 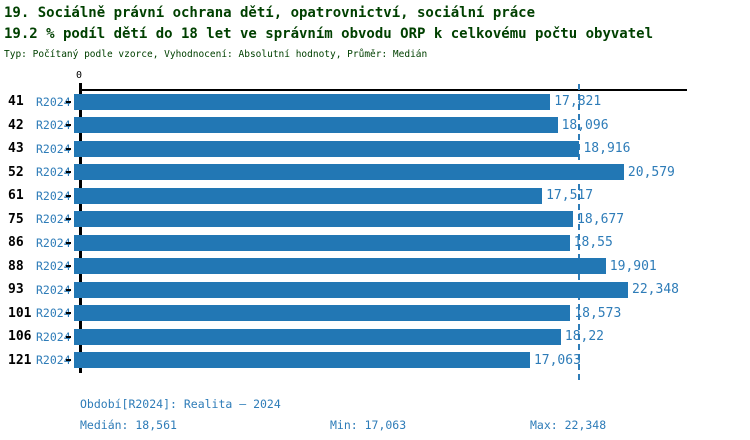 I want to click on row-bar-area: 17,821, so click(x=372, y=102).